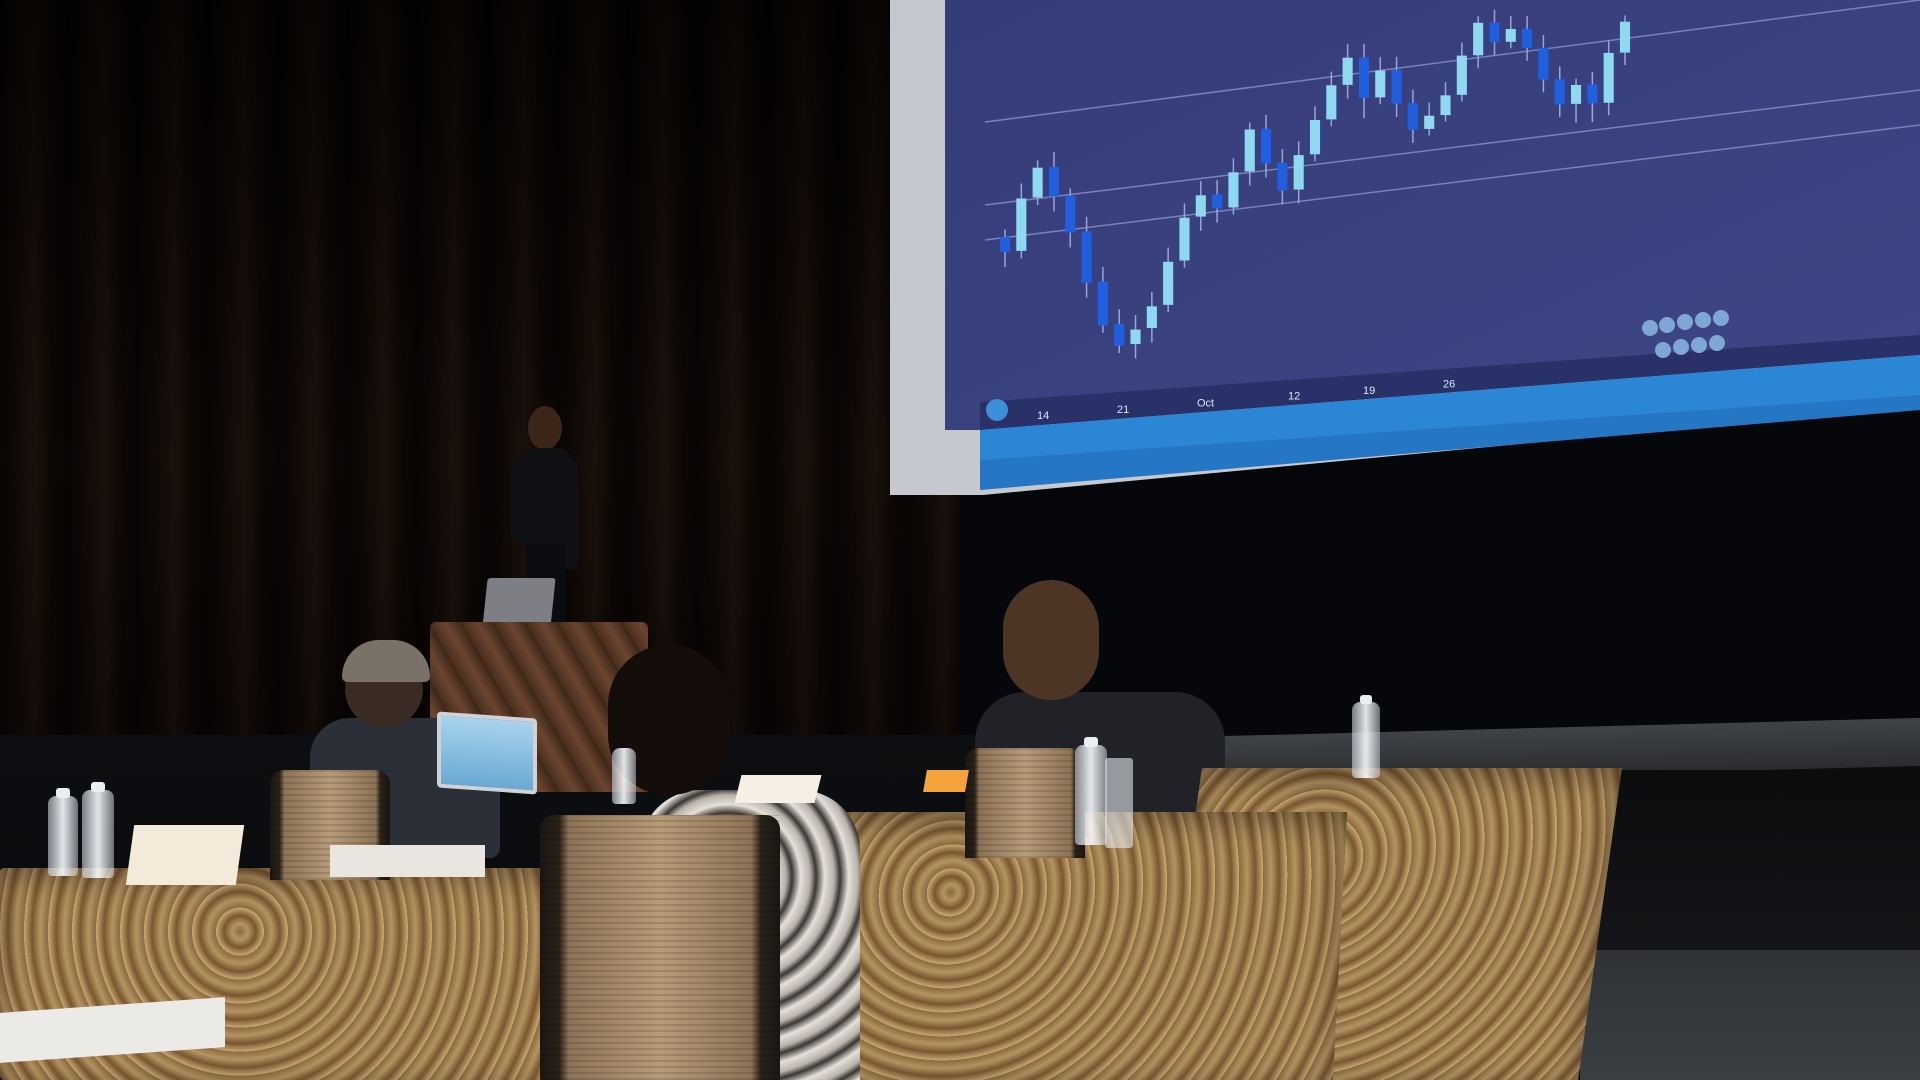  Describe the element at coordinates (1123, 410) in the screenshot. I see `x-tick-label: 21` at that location.